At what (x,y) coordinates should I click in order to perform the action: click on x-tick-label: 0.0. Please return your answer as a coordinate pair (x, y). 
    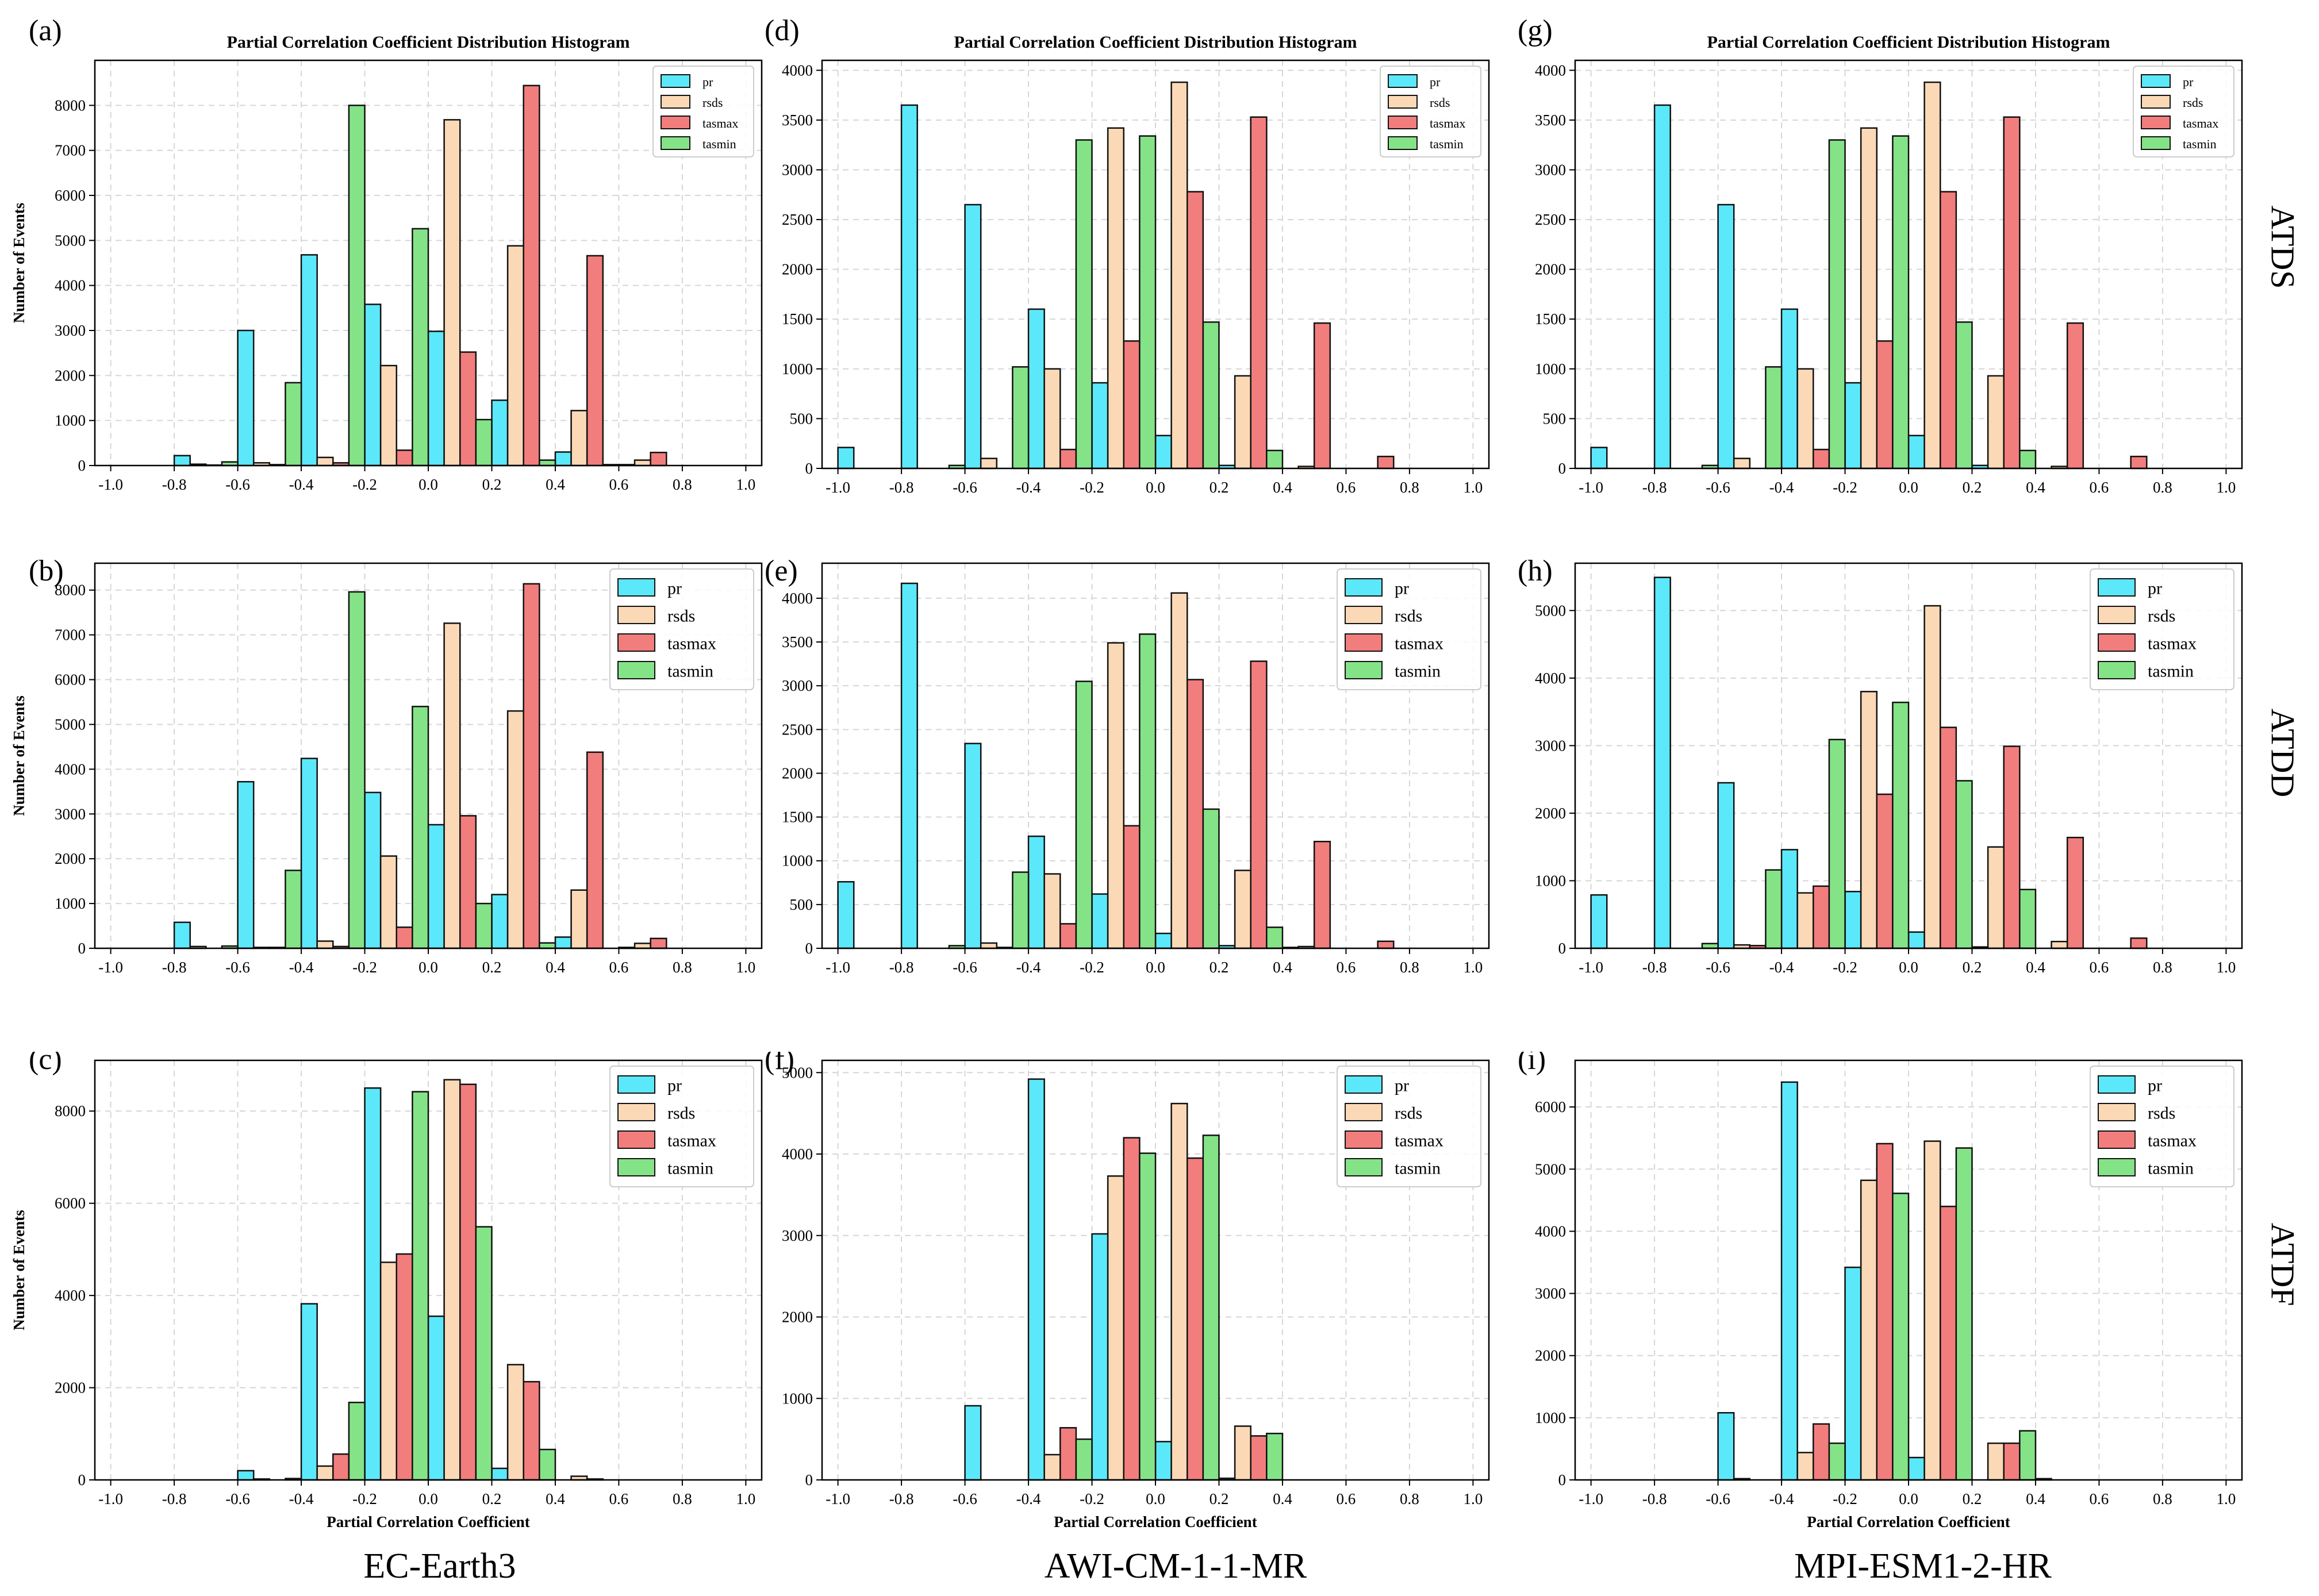
    Looking at the image, I should click on (1908, 1498).